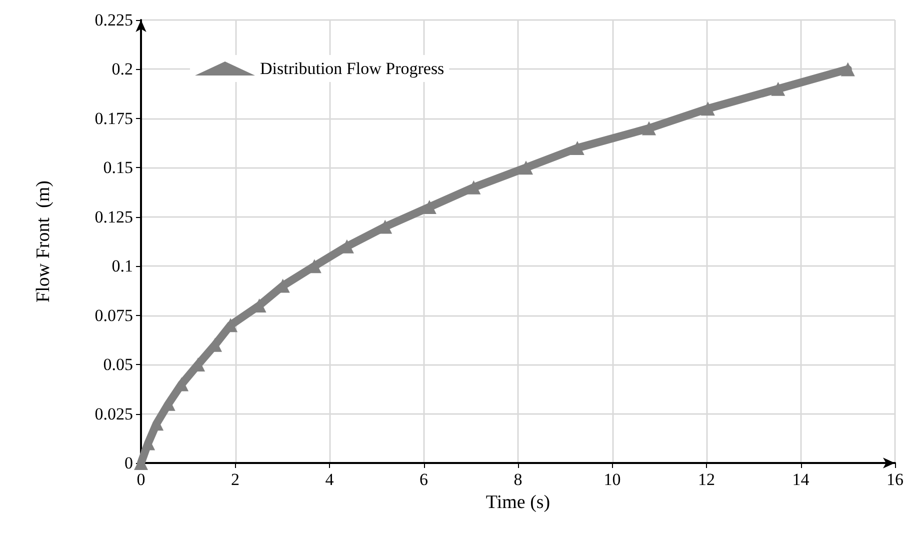  Describe the element at coordinates (43, 241) in the screenshot. I see `y-axis-title: Flow Front (m)` at that location.